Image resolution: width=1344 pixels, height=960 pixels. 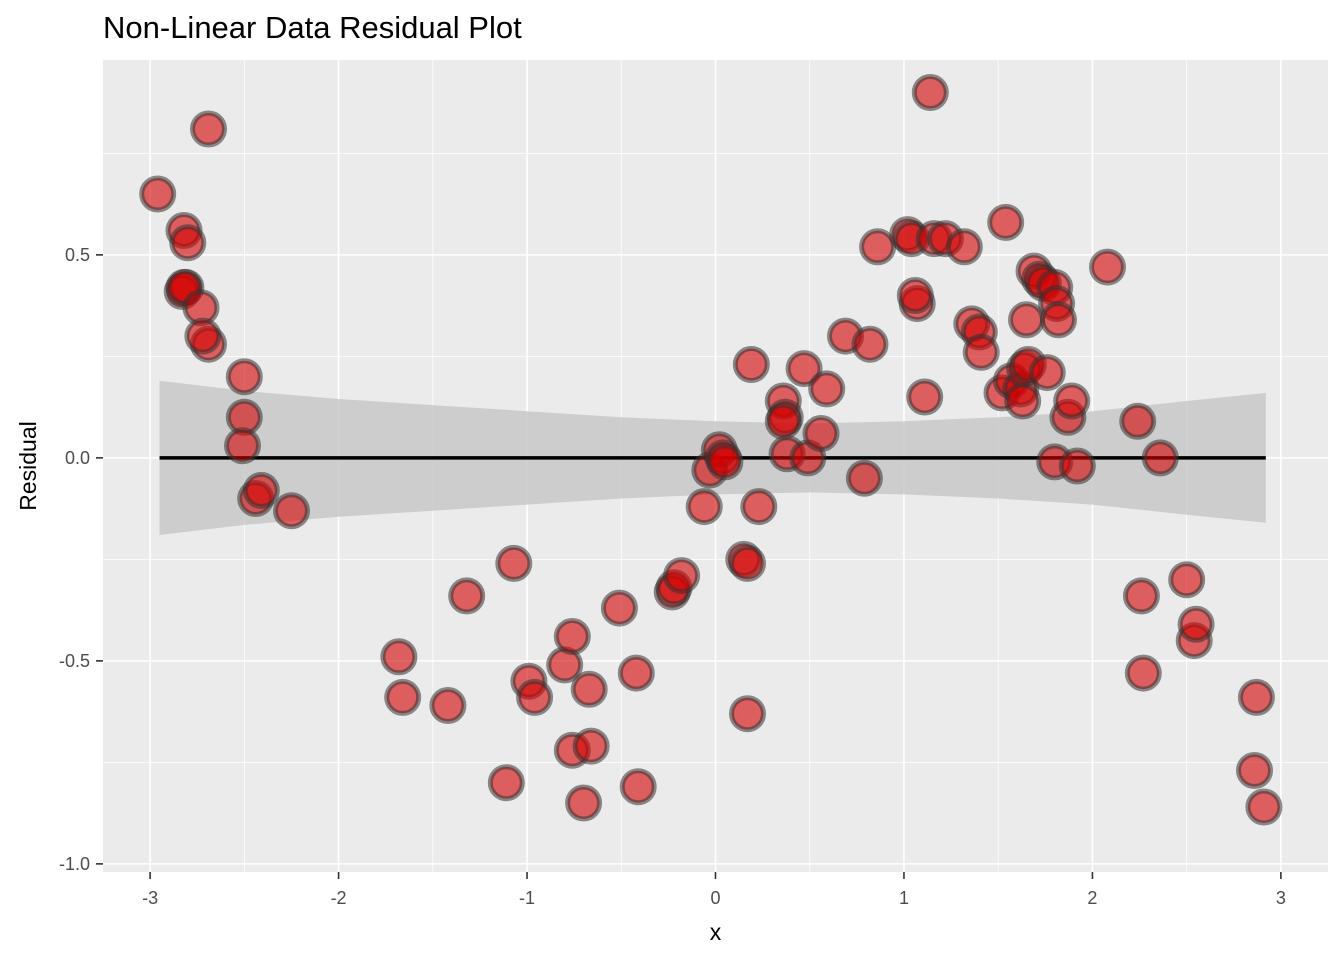 What do you see at coordinates (312, 27) in the screenshot?
I see `chart-title: Non-Linear Data Residual Plot` at bounding box center [312, 27].